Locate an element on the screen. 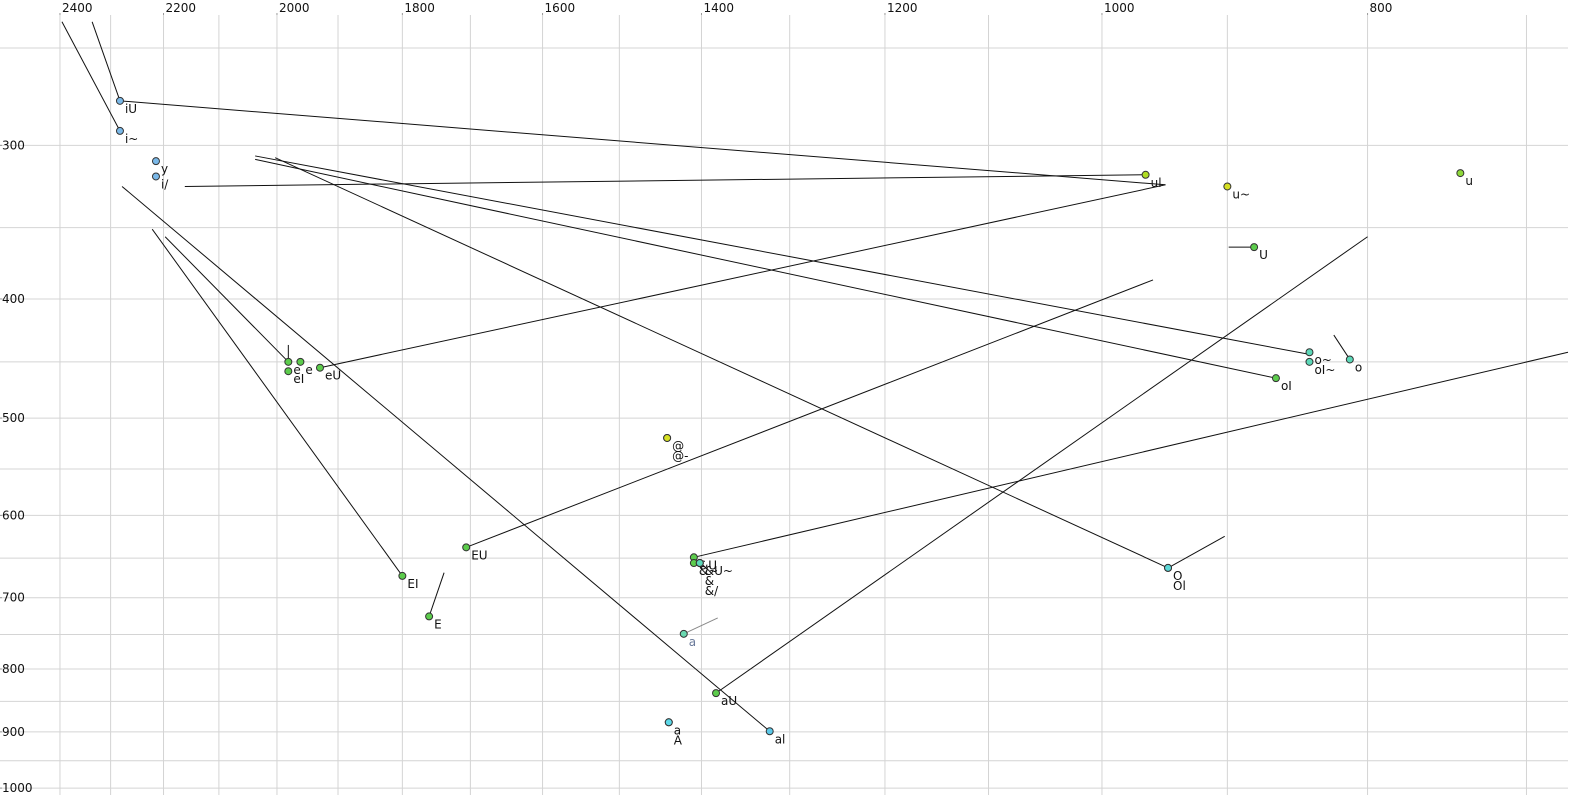 This screenshot has height=800, width=1580. vowel-label: eU is located at coordinates (333, 376).